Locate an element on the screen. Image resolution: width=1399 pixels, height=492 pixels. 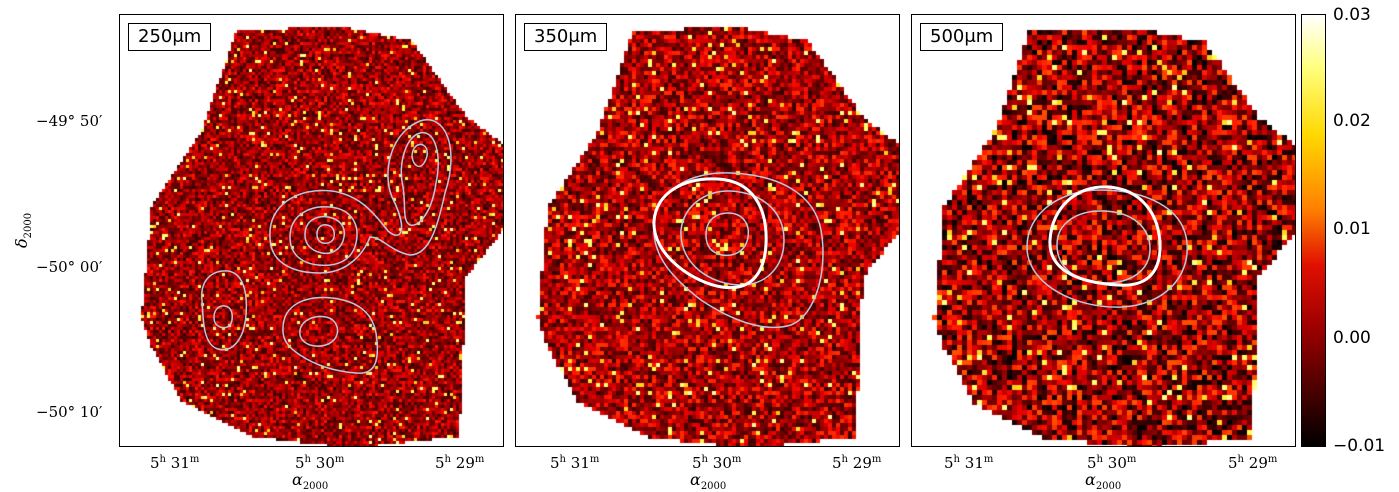
colorbar-tick-label: 0.03 is located at coordinates (1352, 15).